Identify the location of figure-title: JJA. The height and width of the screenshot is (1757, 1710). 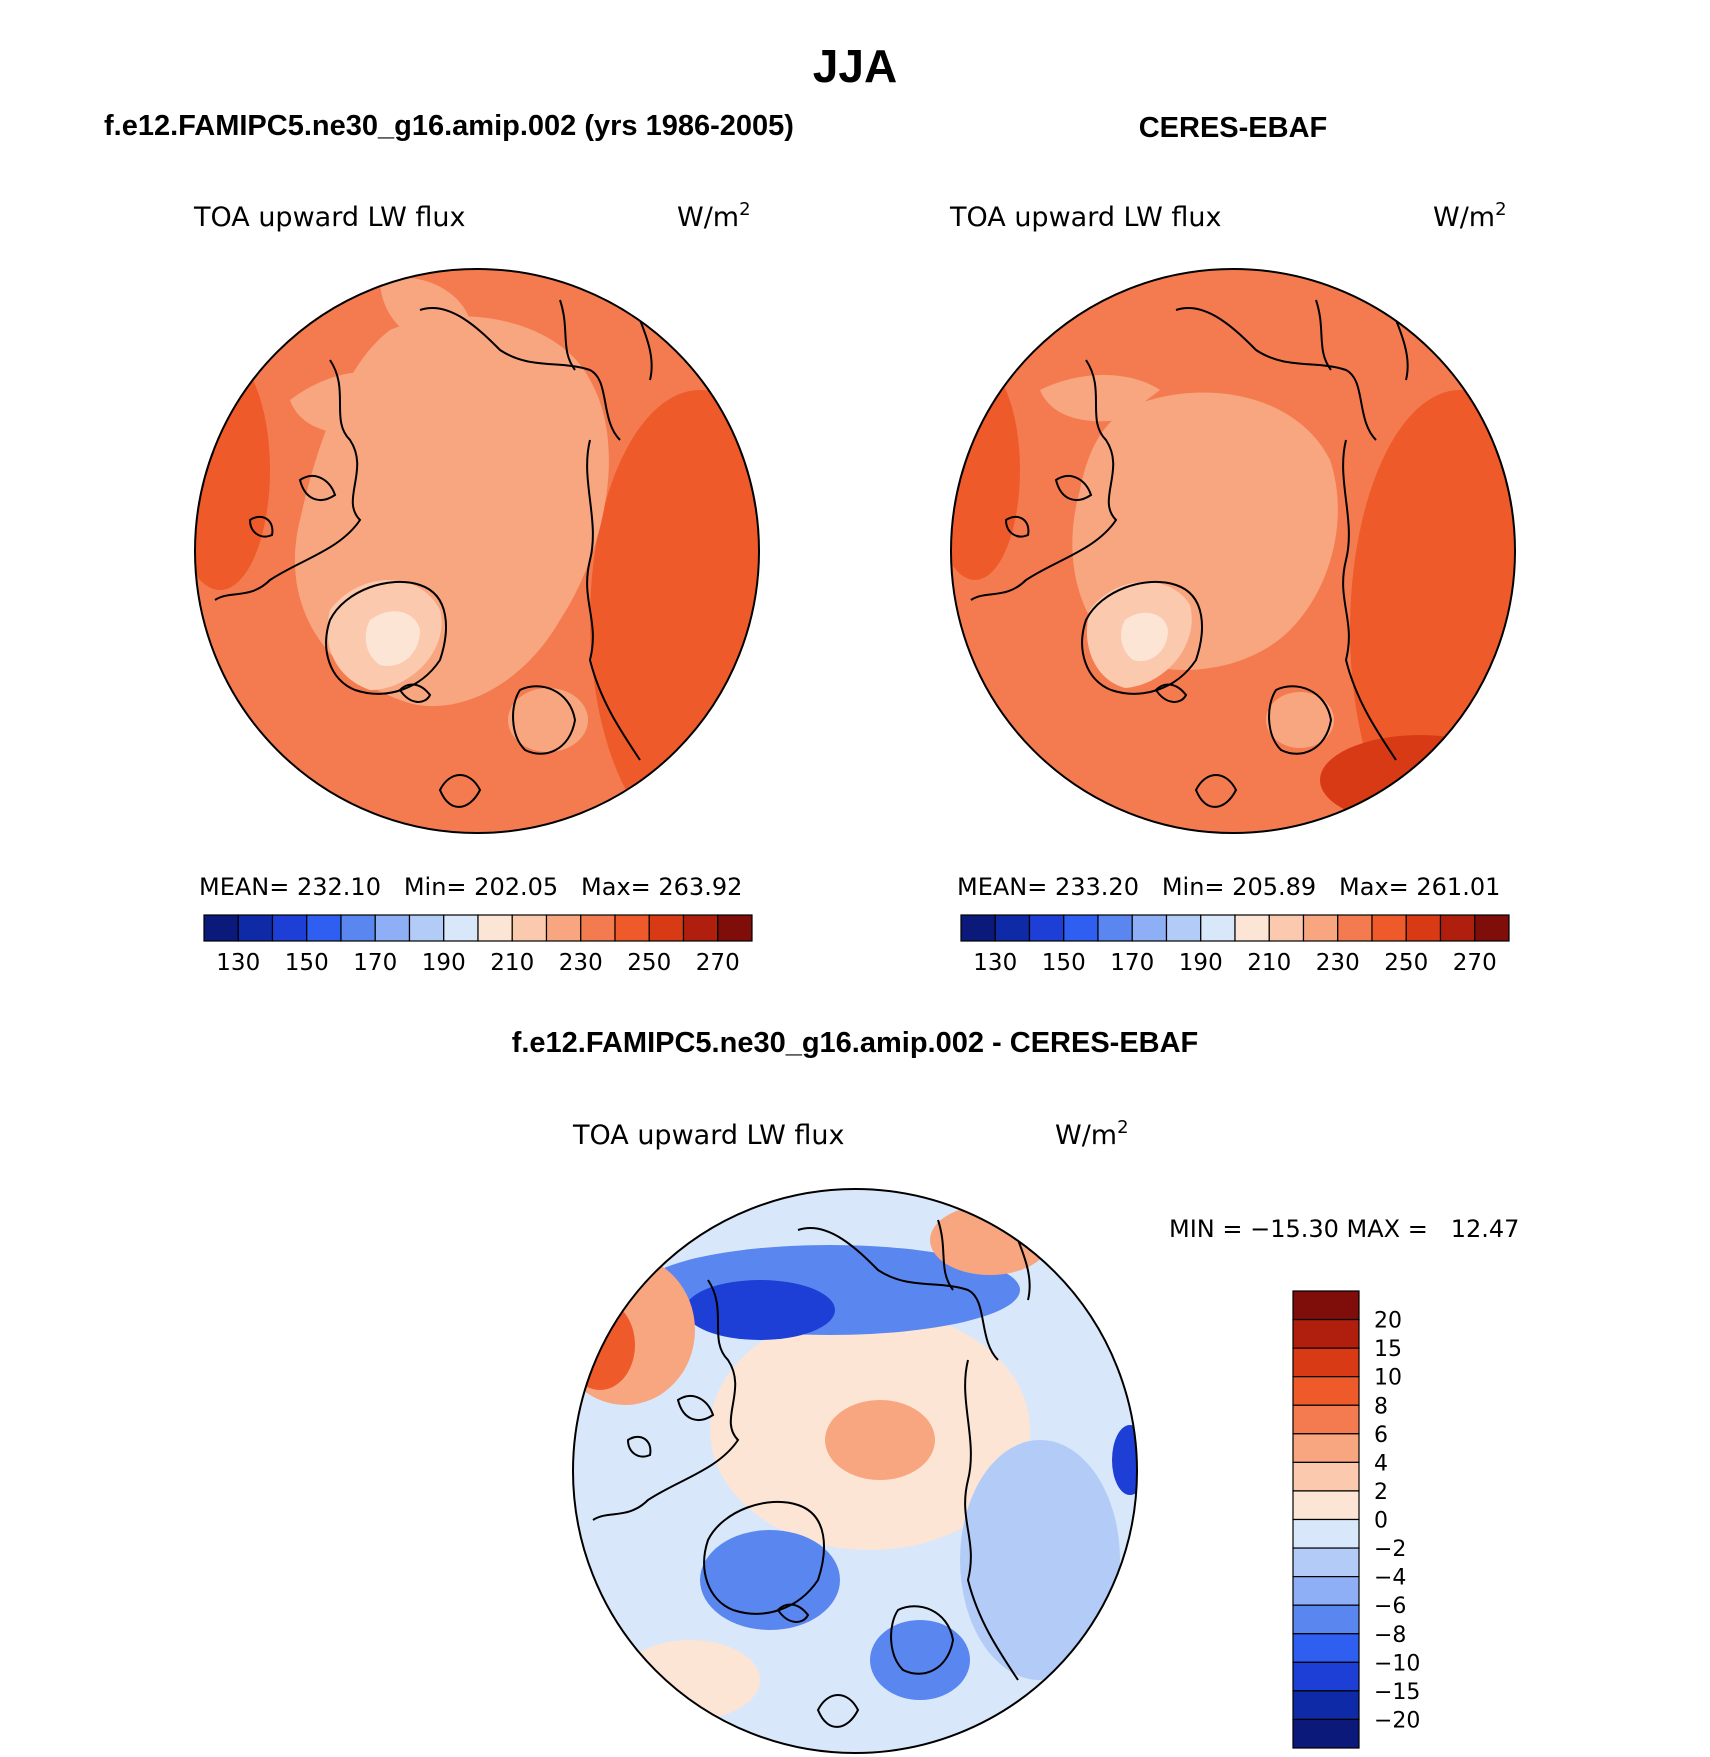
(855, 66).